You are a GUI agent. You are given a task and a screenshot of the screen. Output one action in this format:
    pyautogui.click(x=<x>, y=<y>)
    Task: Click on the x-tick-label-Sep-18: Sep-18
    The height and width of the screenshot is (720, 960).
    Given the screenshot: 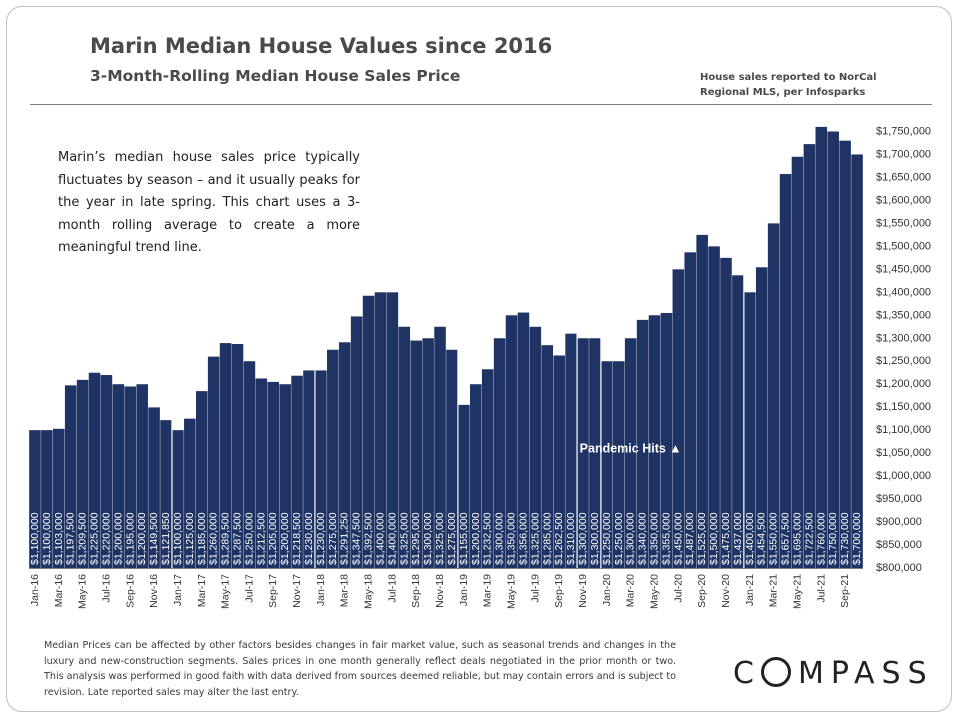 What is the action you would take?
    pyautogui.click(x=416, y=591)
    